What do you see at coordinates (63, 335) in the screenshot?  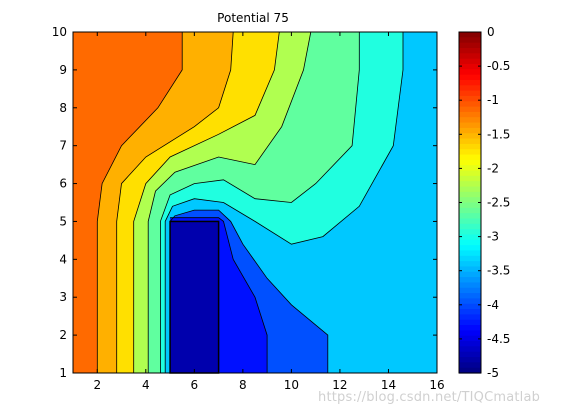 I see `y-tick-label: 2` at bounding box center [63, 335].